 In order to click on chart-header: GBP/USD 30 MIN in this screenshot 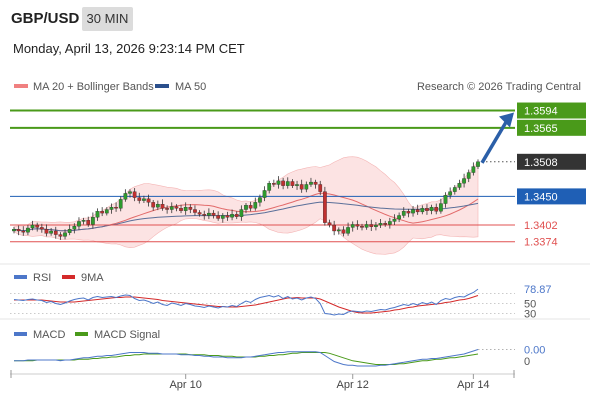, I will do `click(295, 17)`.